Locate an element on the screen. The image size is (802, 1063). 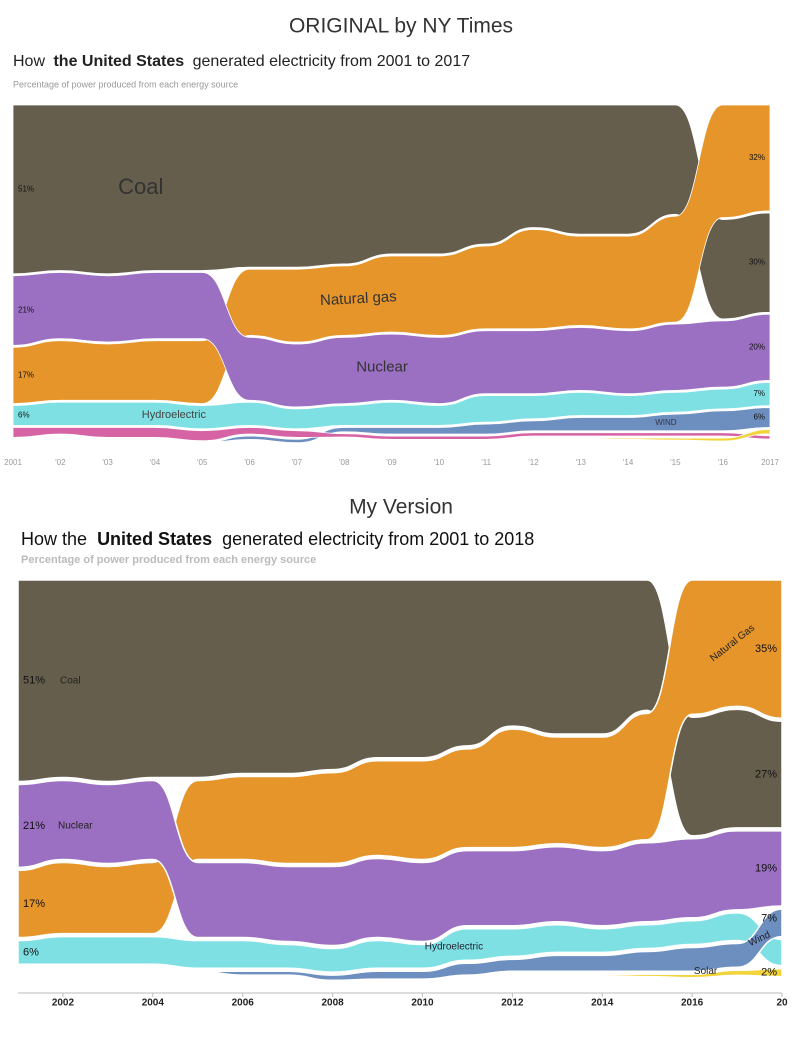
title-part: the United States is located at coordinates (118, 61).